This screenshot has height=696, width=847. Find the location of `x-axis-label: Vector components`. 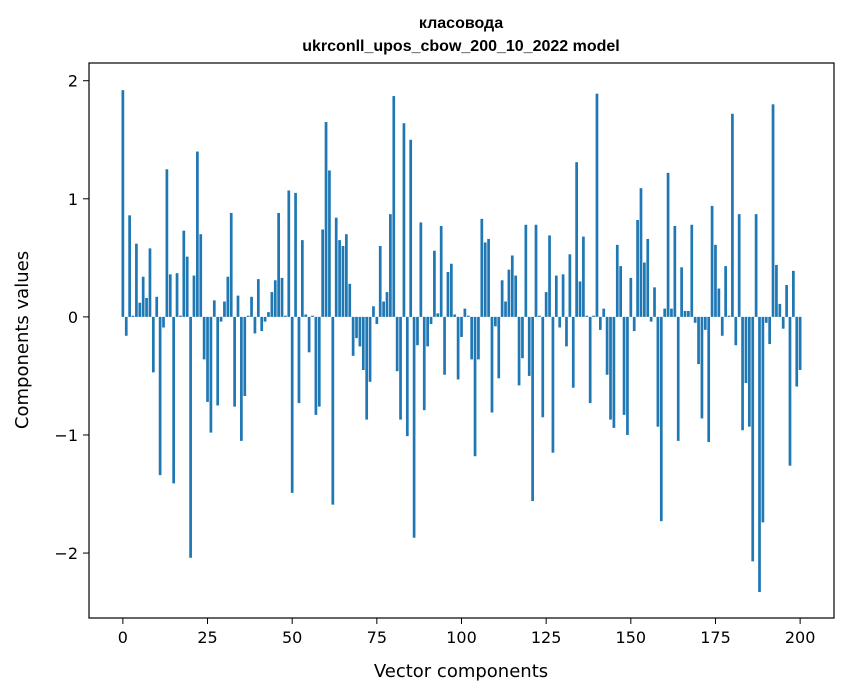

x-axis-label: Vector components is located at coordinates (461, 671).